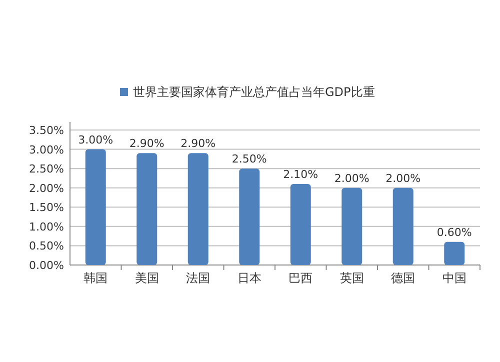 This screenshot has width=500, height=362. Describe the element at coordinates (352, 278) in the screenshot. I see `x-tick-label: 英国` at that location.